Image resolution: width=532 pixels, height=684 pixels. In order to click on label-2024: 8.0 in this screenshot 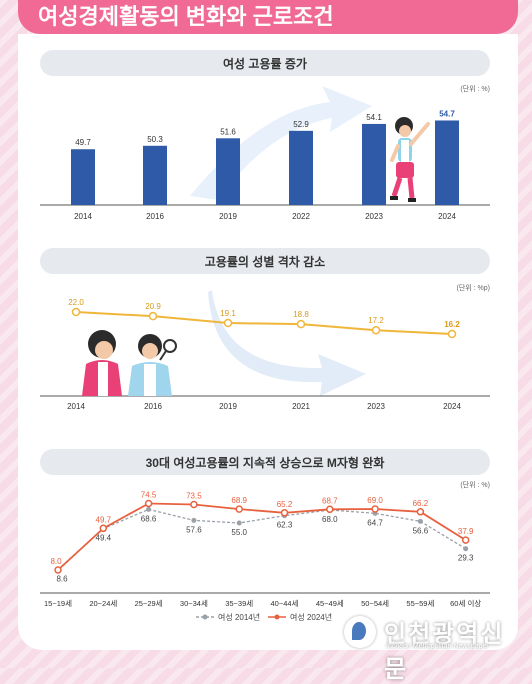, I will do `click(56, 561)`.